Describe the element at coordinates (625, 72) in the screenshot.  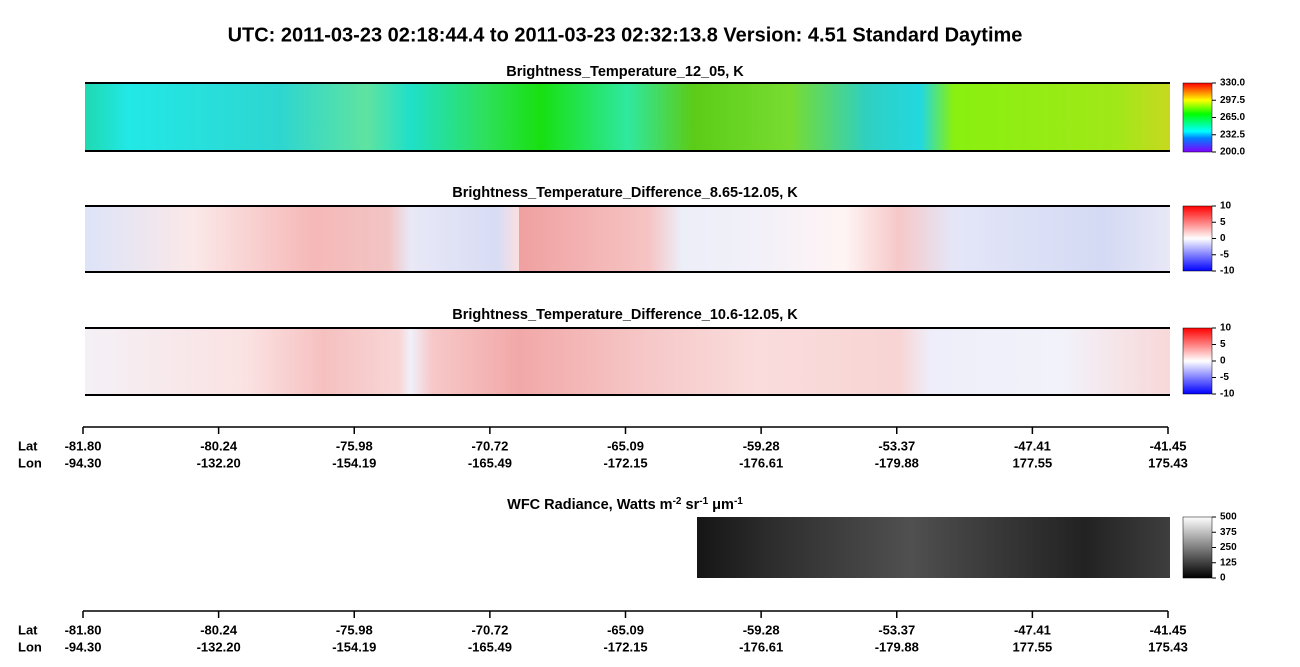
I see `panel-title: Brightness_Temperature_12_05, K` at that location.